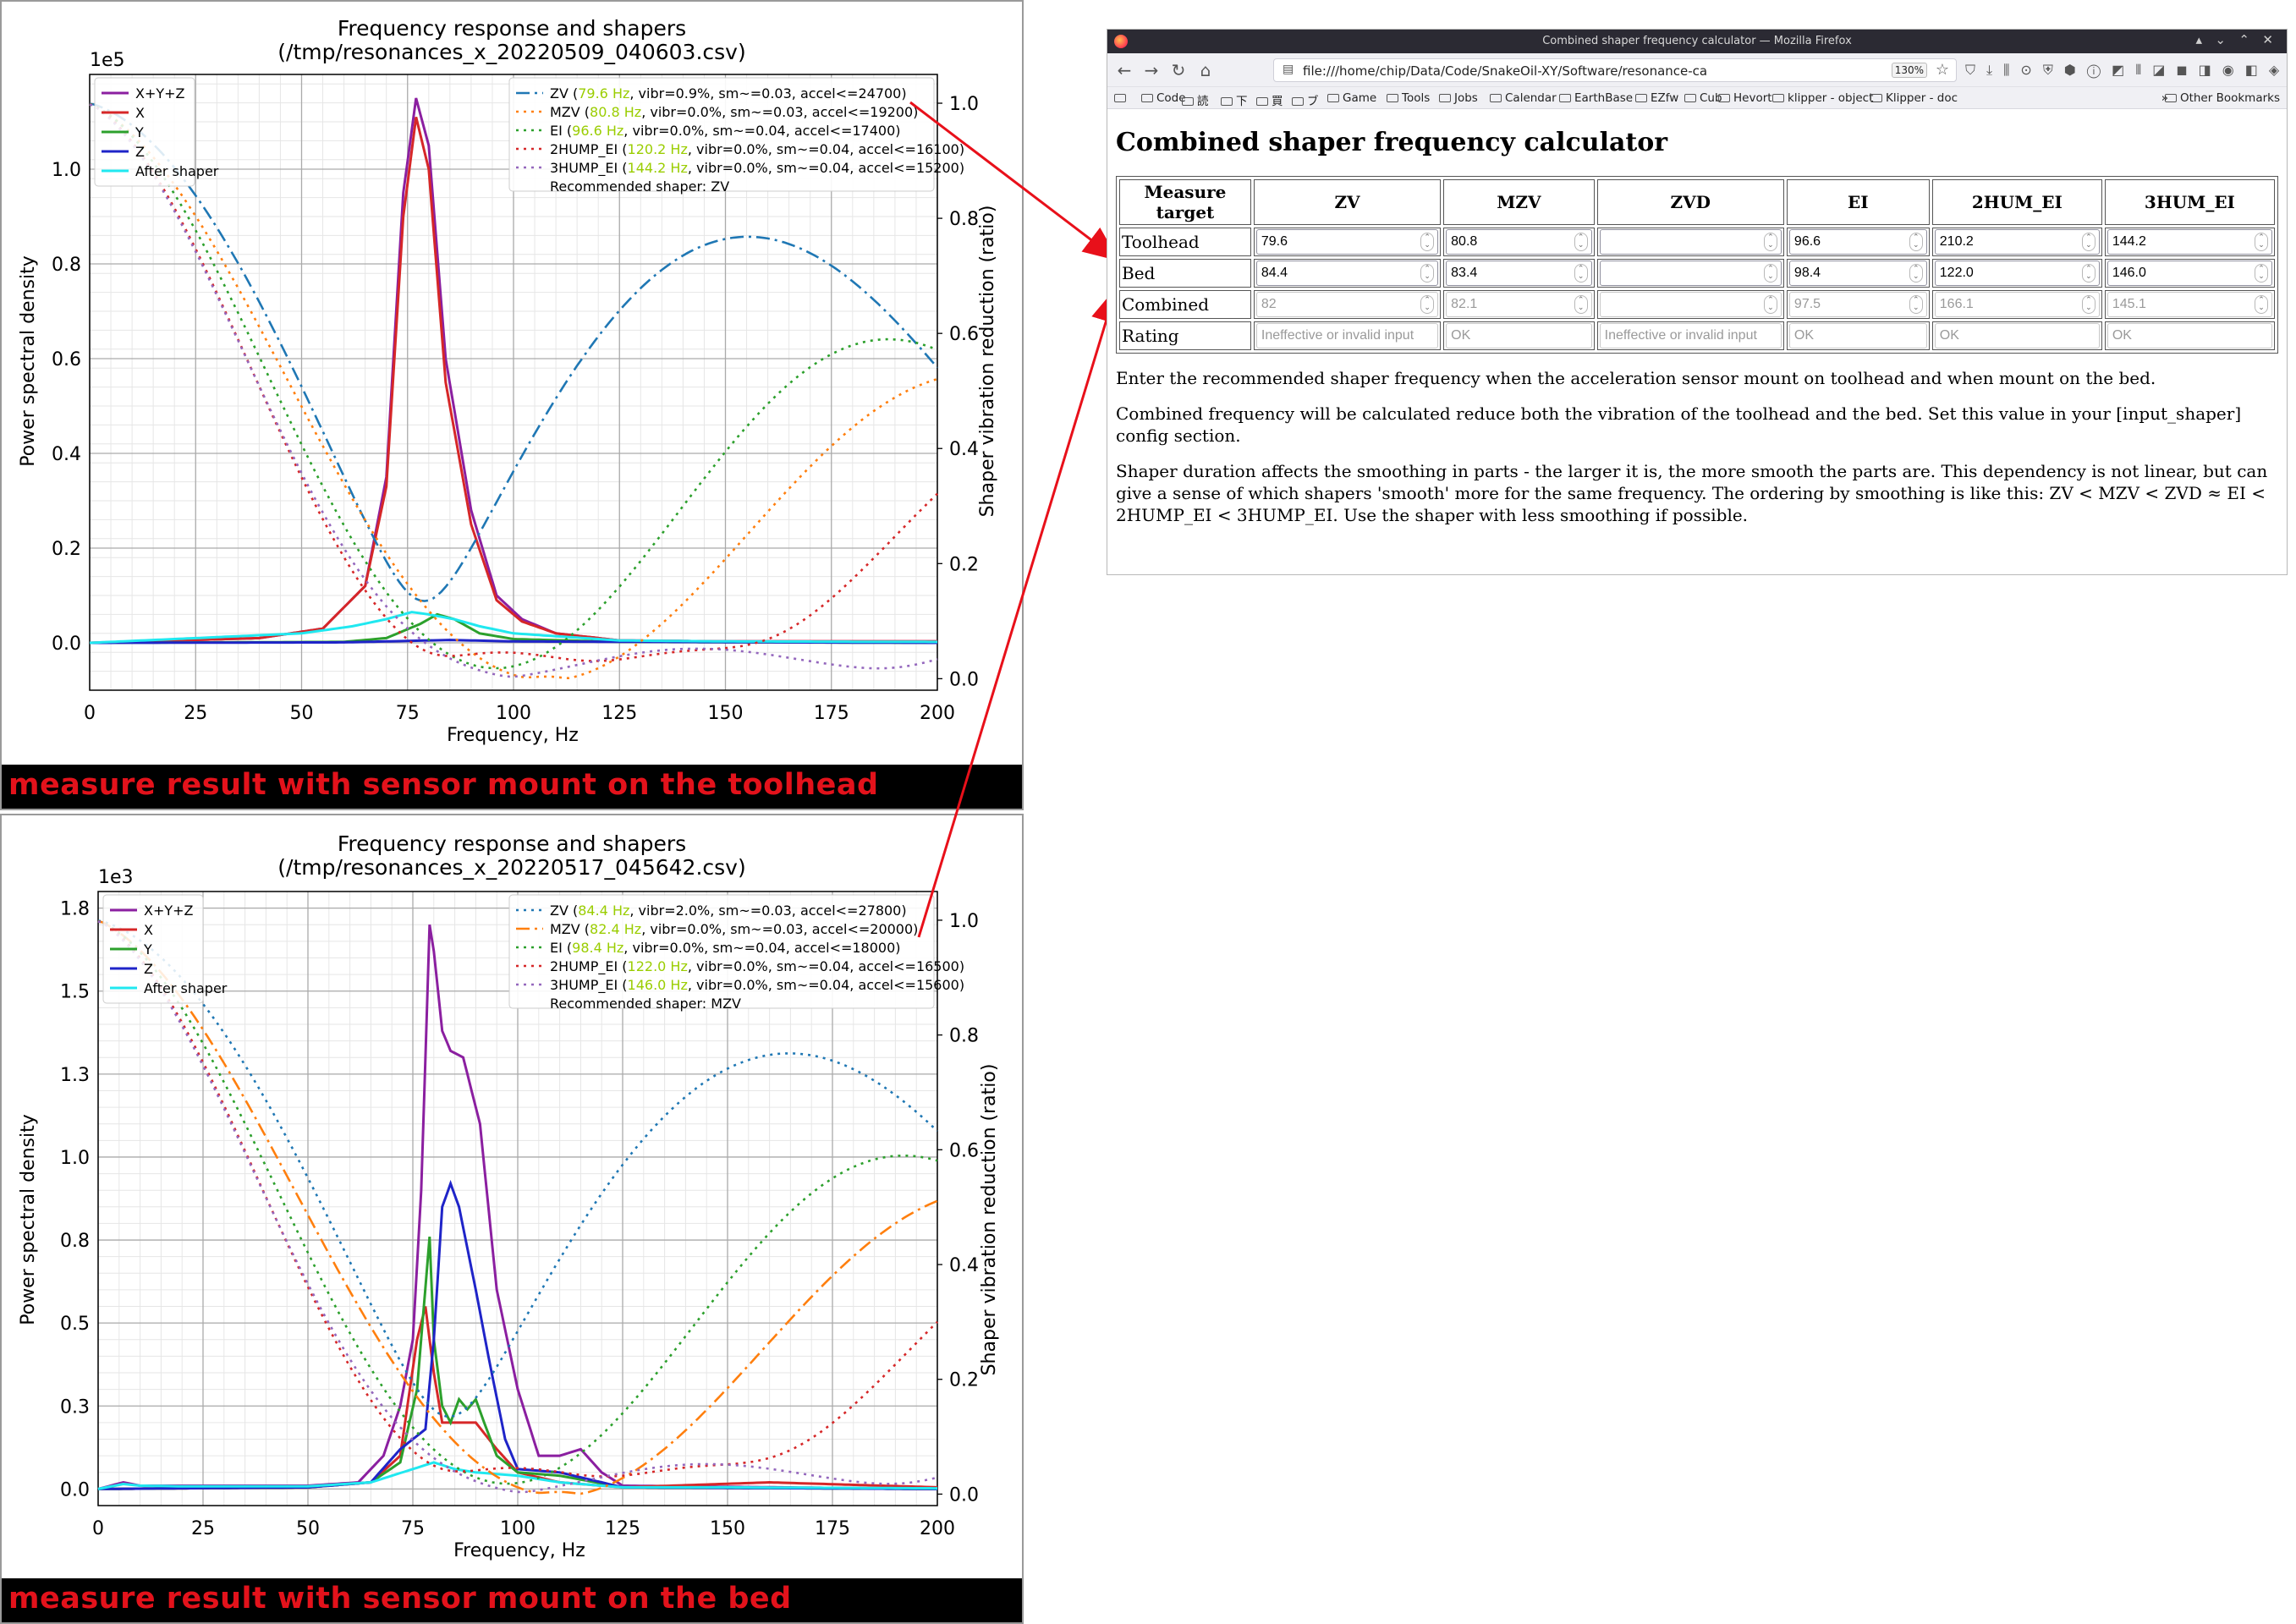 This screenshot has width=2296, height=1624. What do you see at coordinates (140, 113) in the screenshot?
I see `legend-label: X` at bounding box center [140, 113].